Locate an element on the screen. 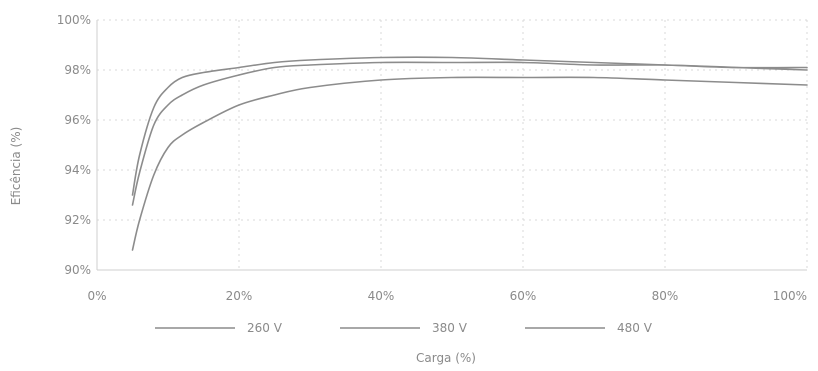 Image resolution: width=818 pixels, height=371 pixels. legend: 260 V 380 V 480 V is located at coordinates (404, 328).